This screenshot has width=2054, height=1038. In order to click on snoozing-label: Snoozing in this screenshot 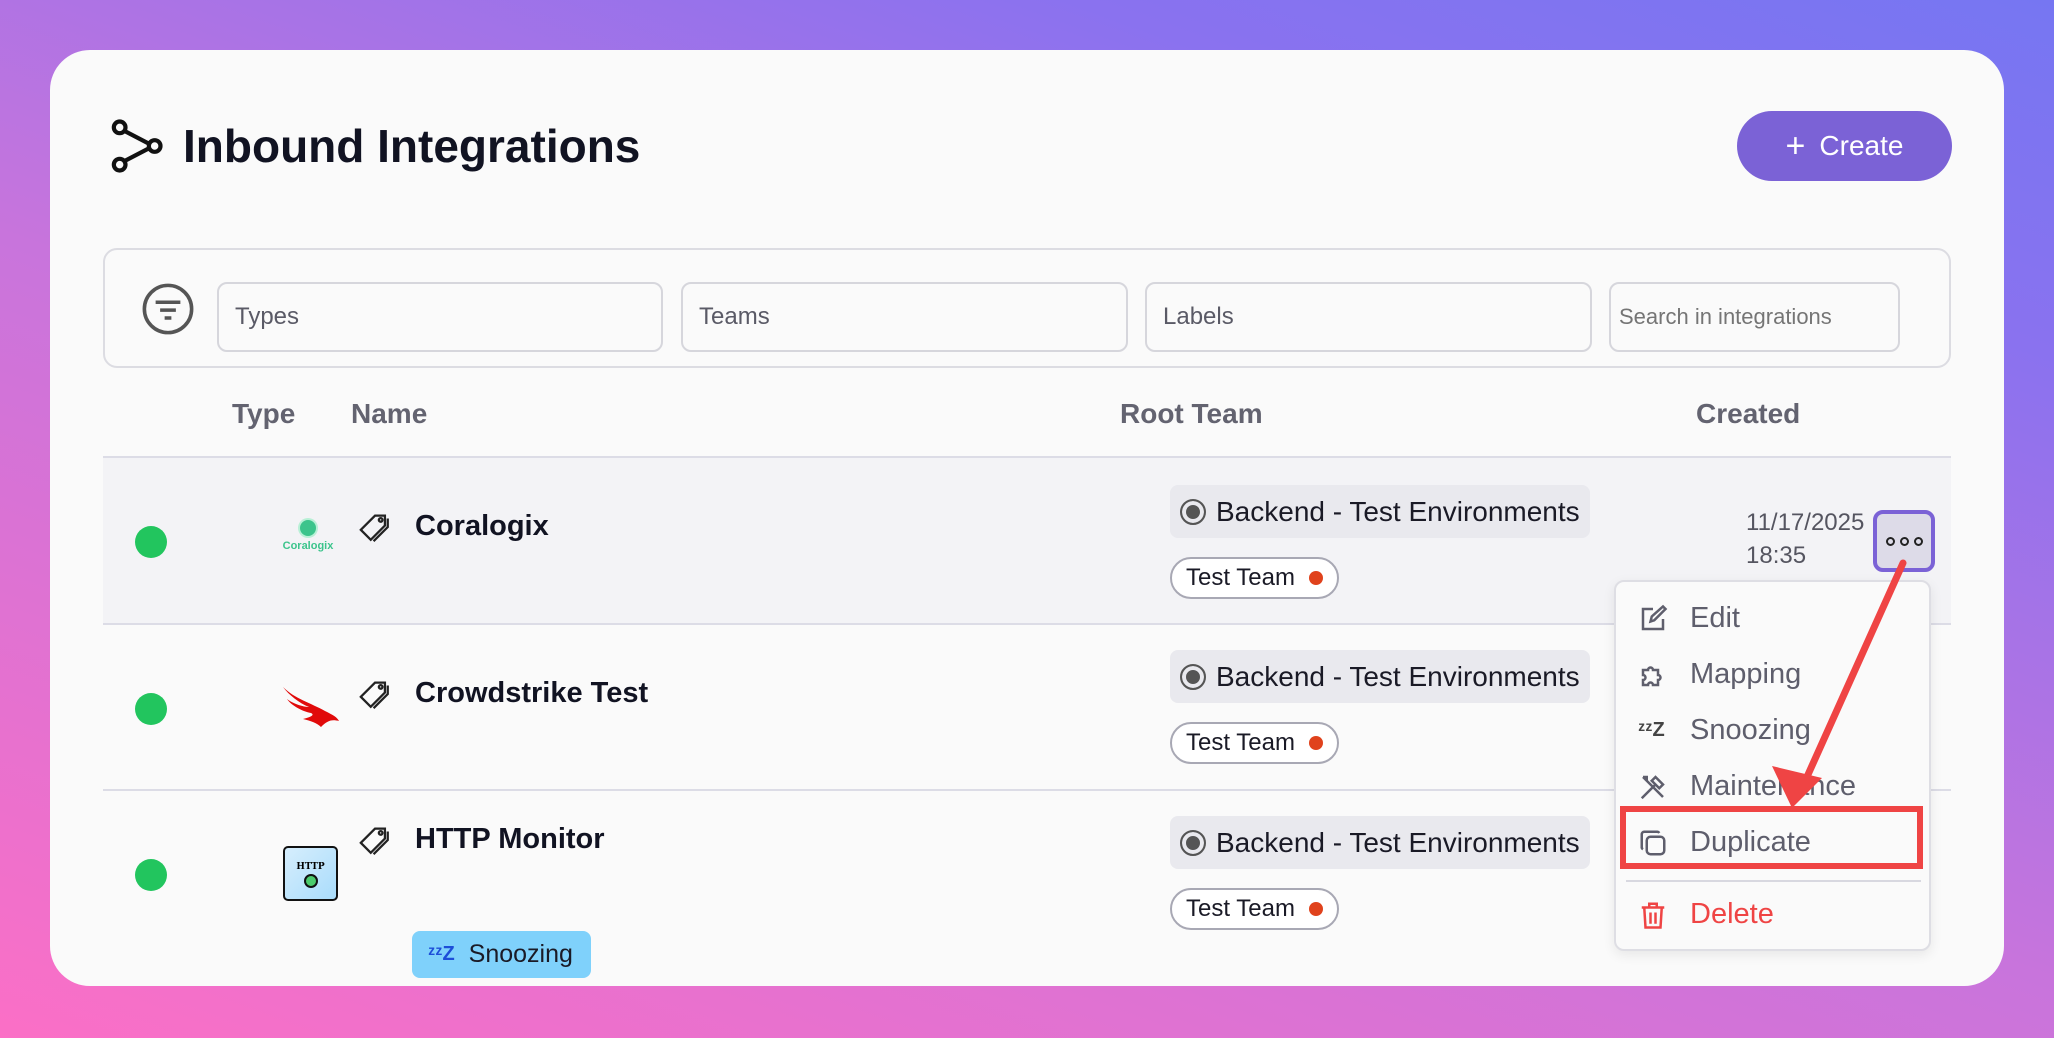, I will do `click(520, 954)`.